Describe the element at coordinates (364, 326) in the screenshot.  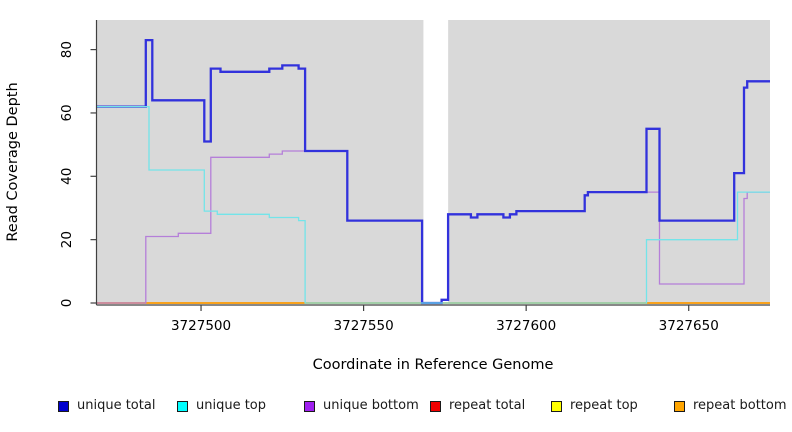
I see `x-tick-label: 3727550` at that location.